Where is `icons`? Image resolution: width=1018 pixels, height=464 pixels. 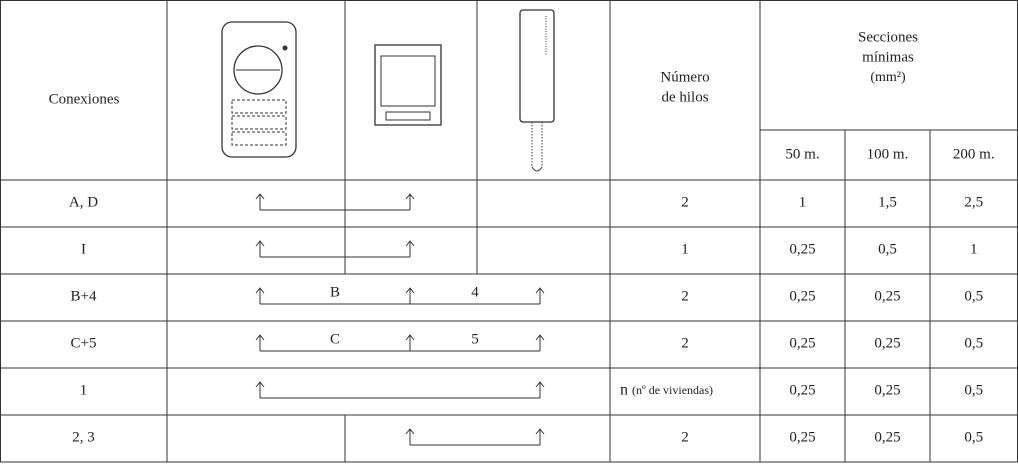
icons is located at coordinates (388, 90).